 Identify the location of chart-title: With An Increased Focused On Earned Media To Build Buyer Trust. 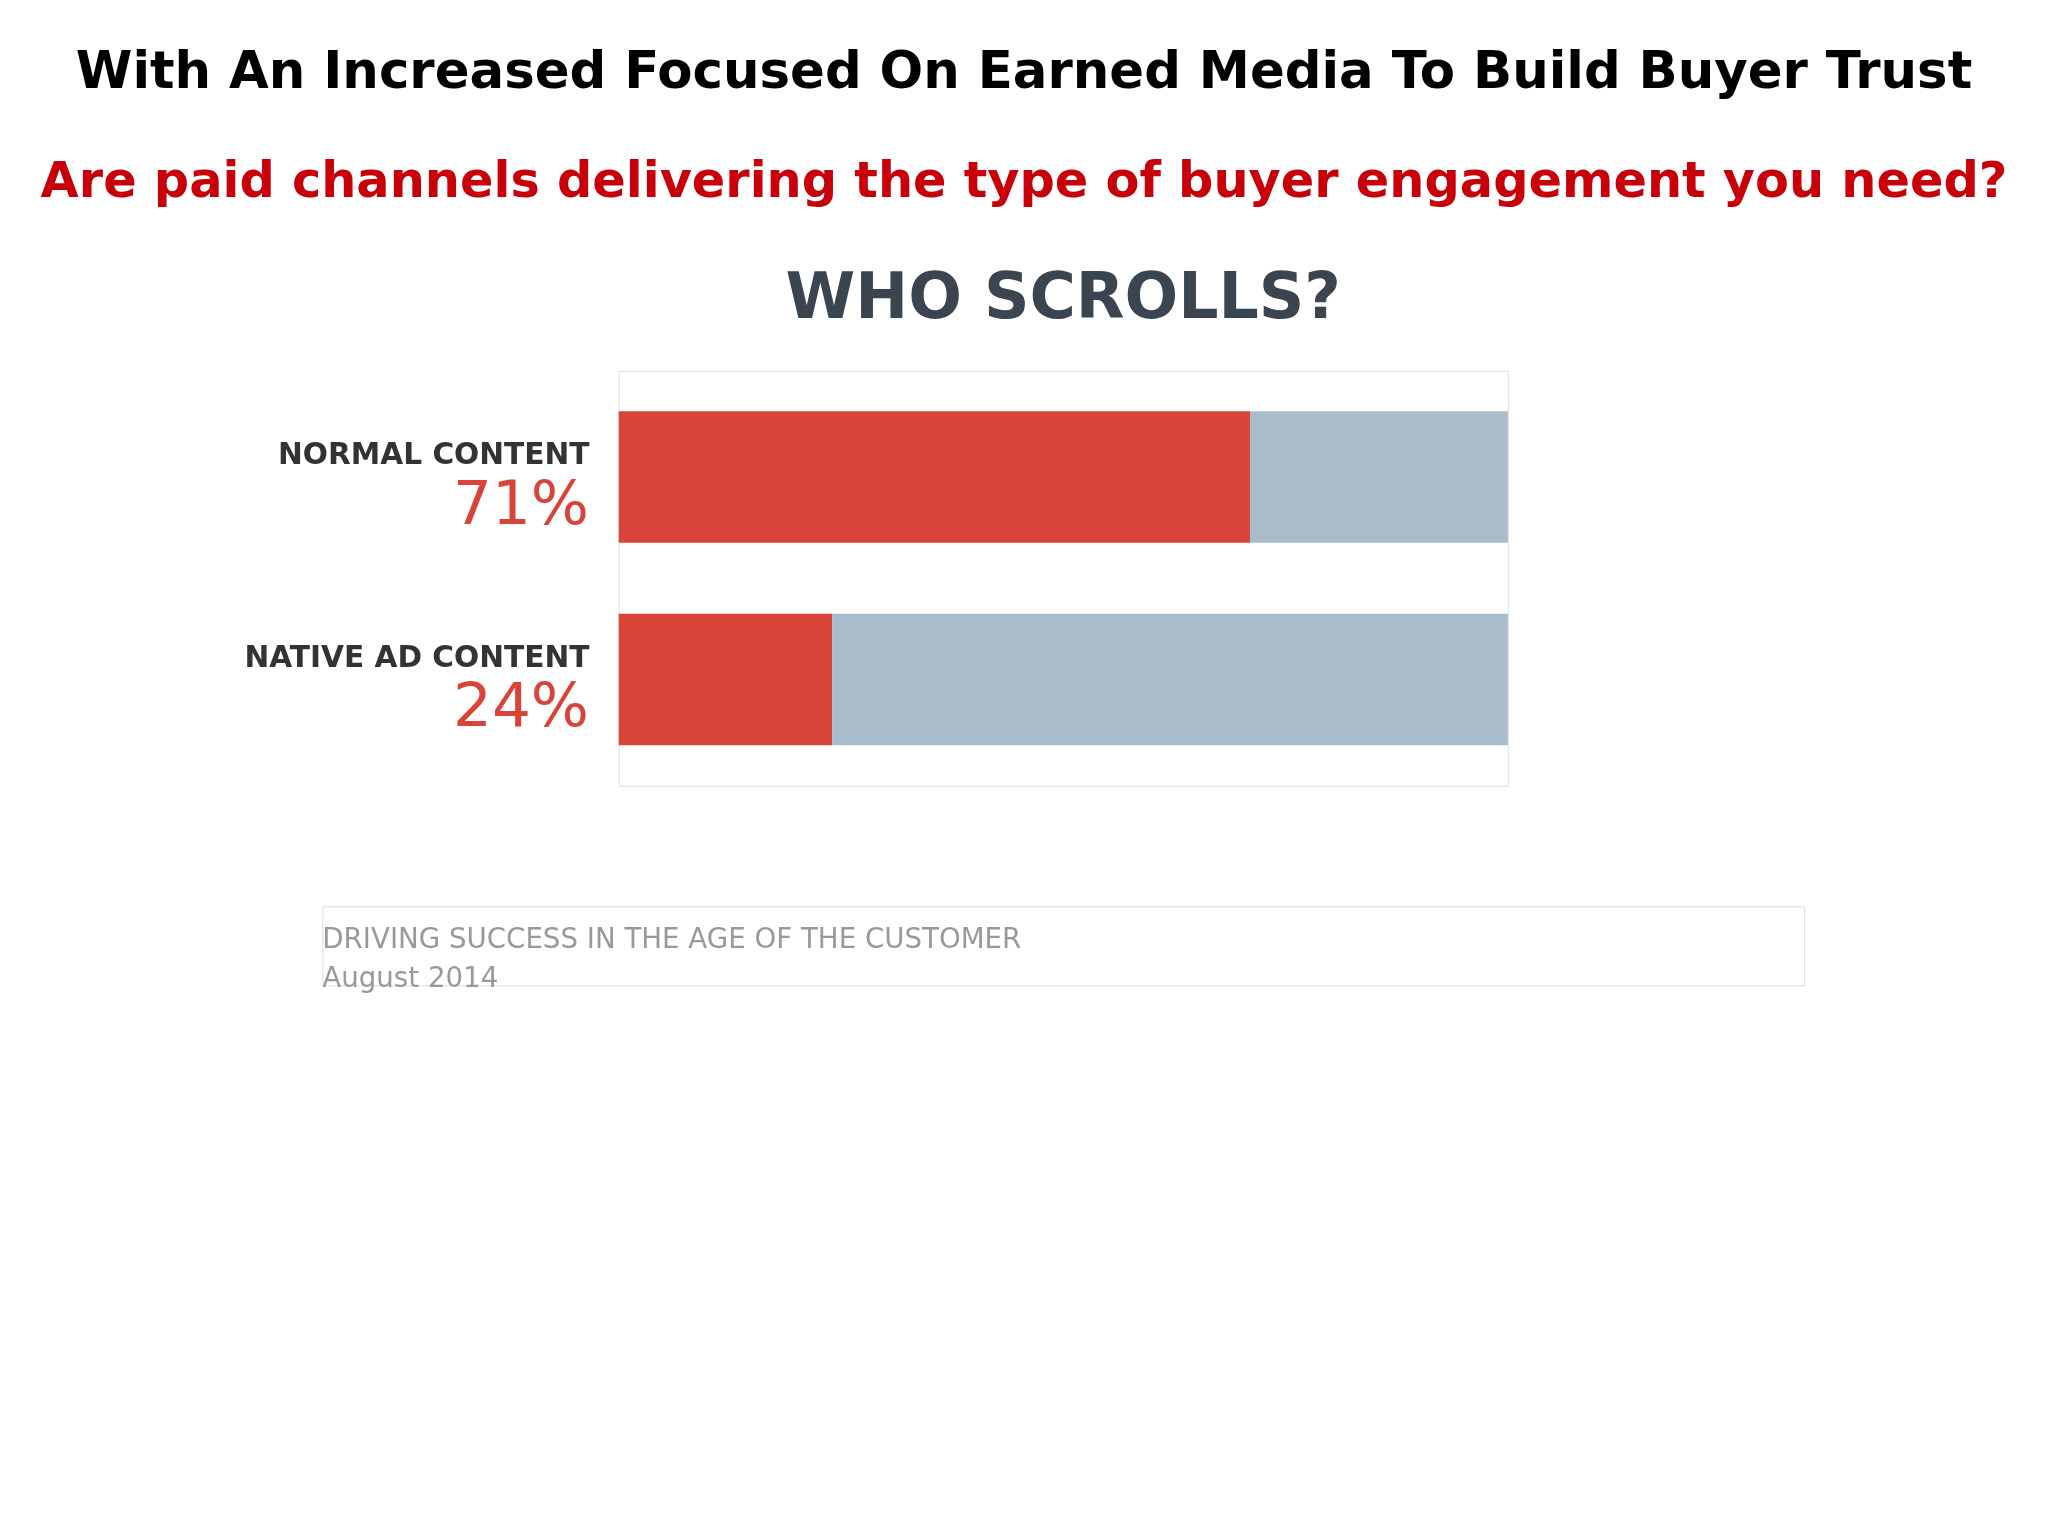
(1024, 69).